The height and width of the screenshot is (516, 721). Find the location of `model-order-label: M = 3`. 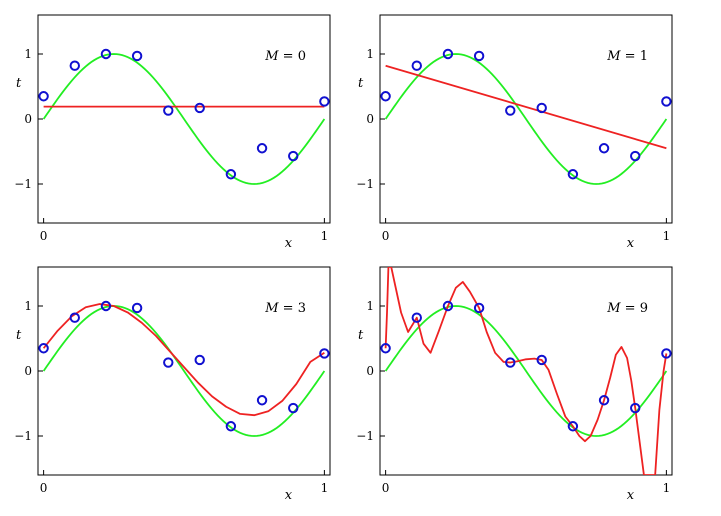

model-order-label: M = 3 is located at coordinates (285, 308).